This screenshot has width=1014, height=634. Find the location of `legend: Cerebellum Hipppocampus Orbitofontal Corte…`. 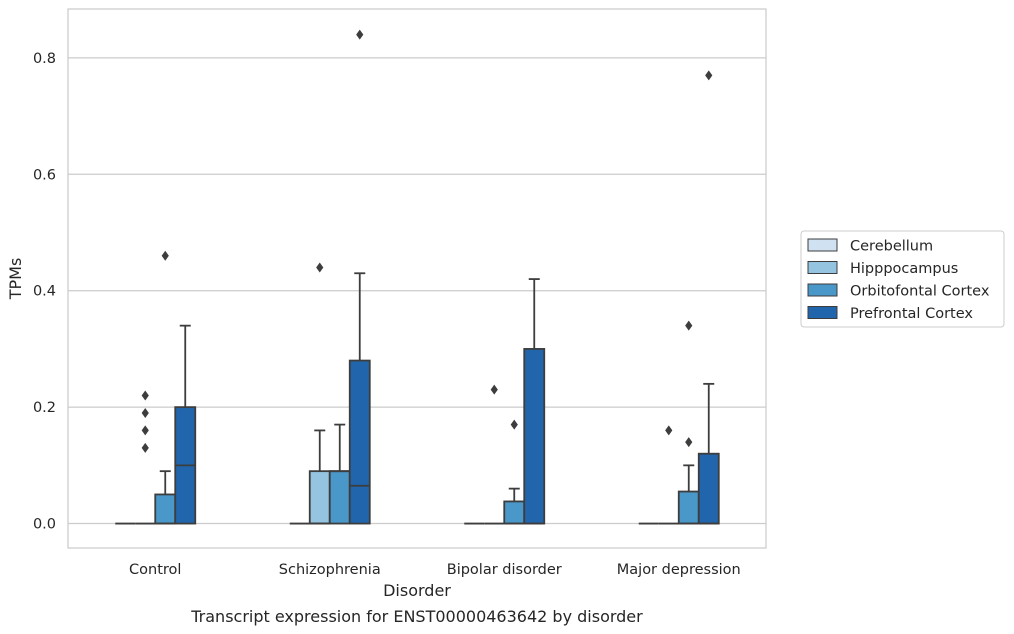

legend: Cerebellum Hipppocampus Orbitofontal Corte… is located at coordinates (902, 279).